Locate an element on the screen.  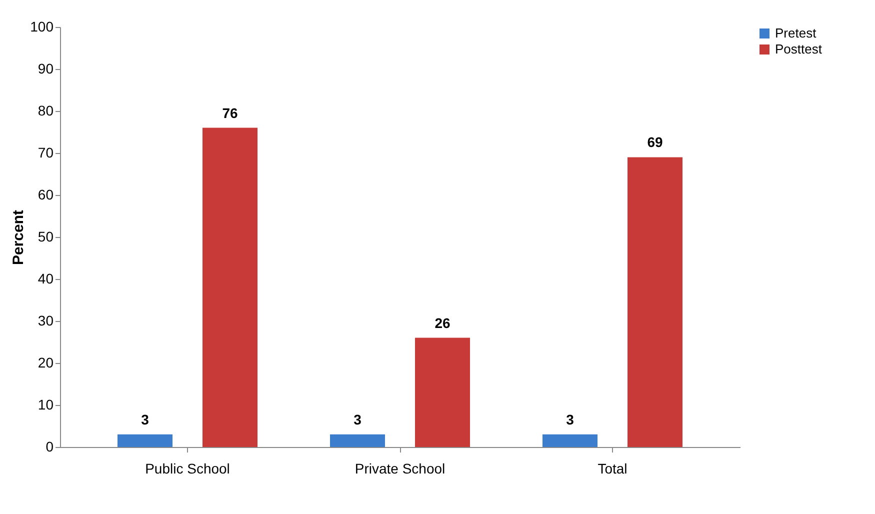
y-tick-label: 40 is located at coordinates (46, 278).